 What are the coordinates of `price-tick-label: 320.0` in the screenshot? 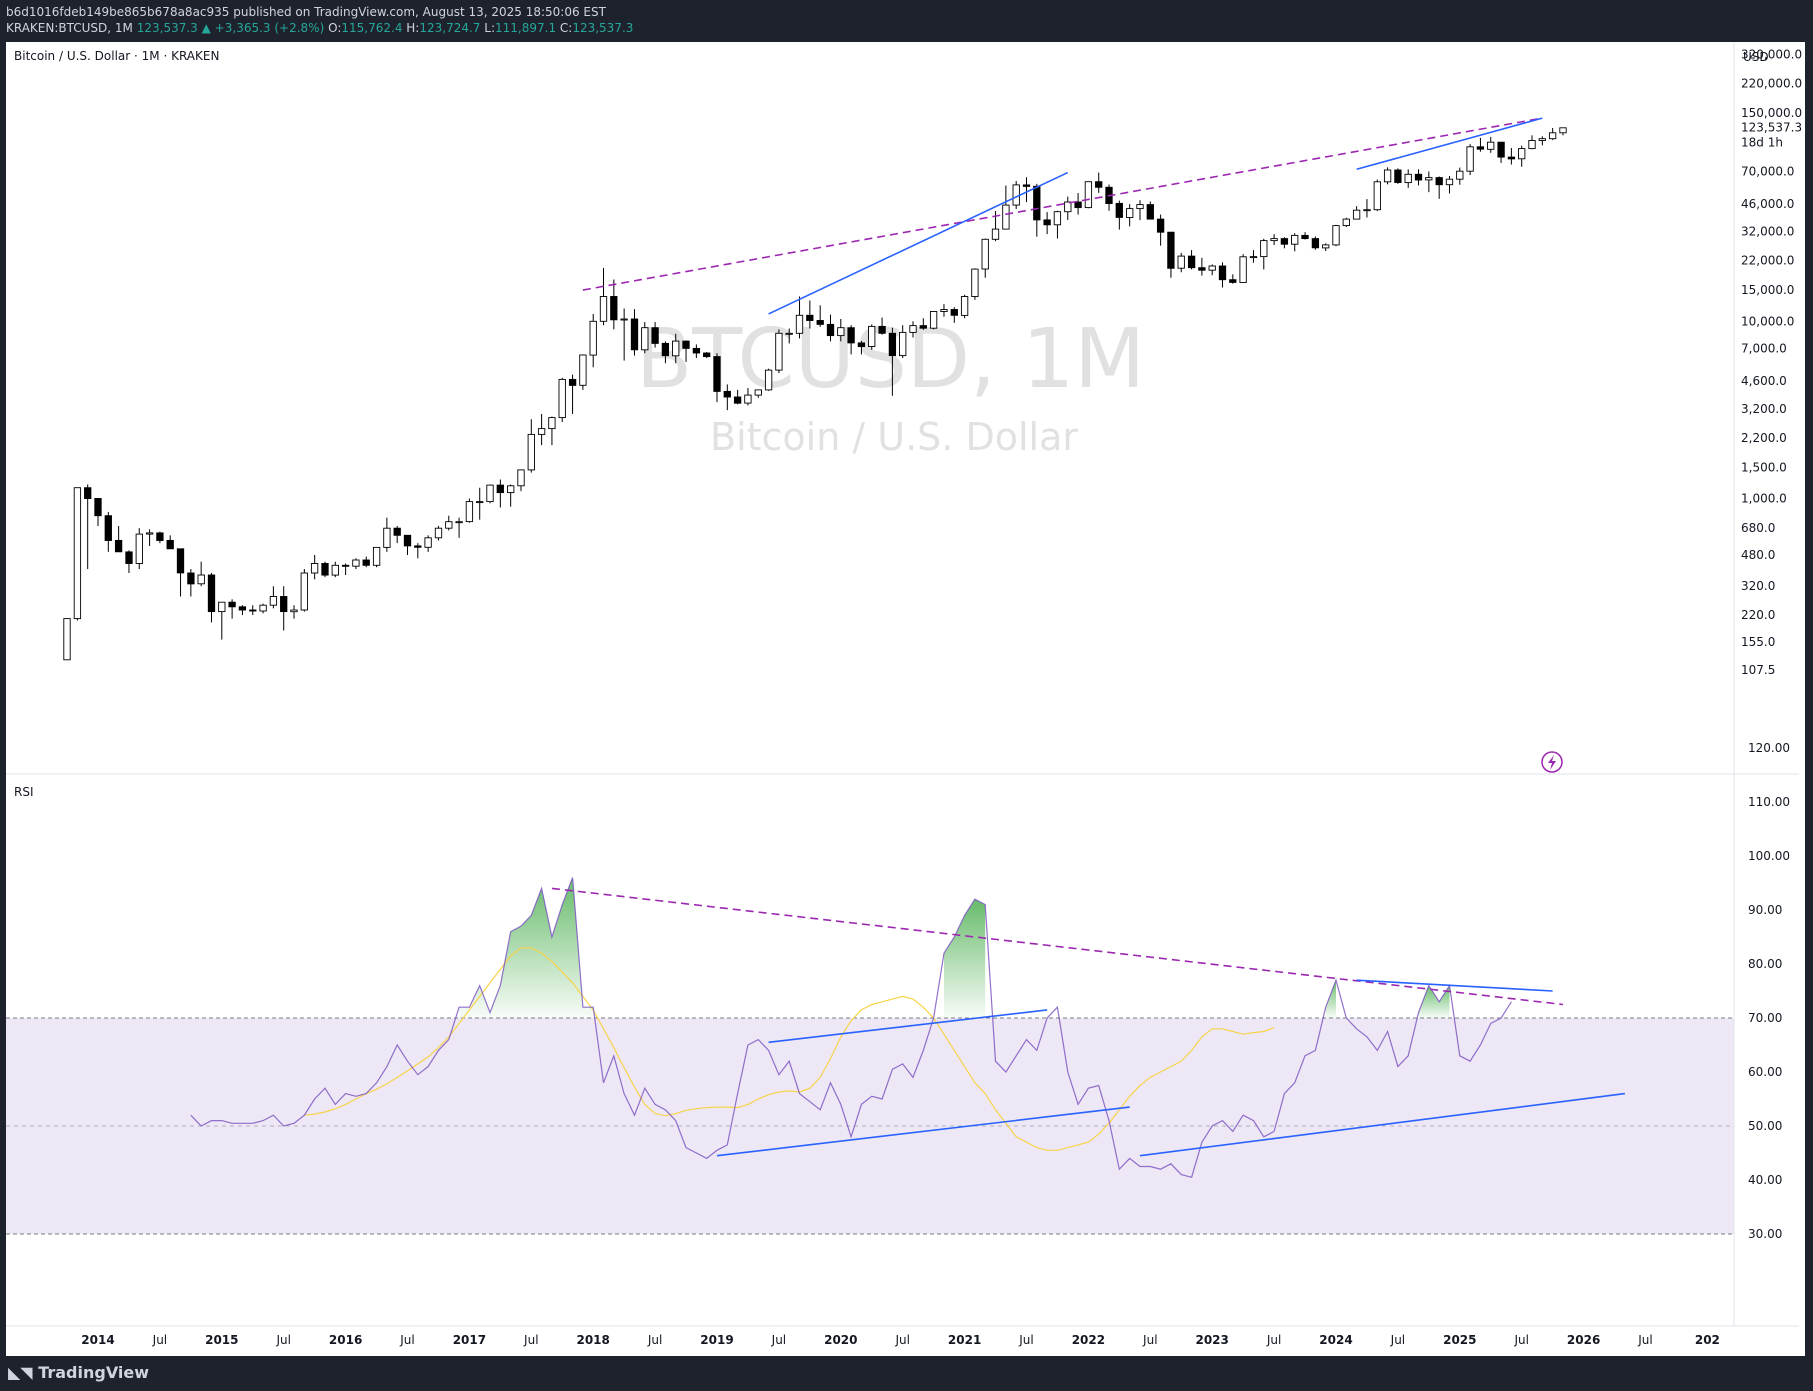 It's located at (1758, 586).